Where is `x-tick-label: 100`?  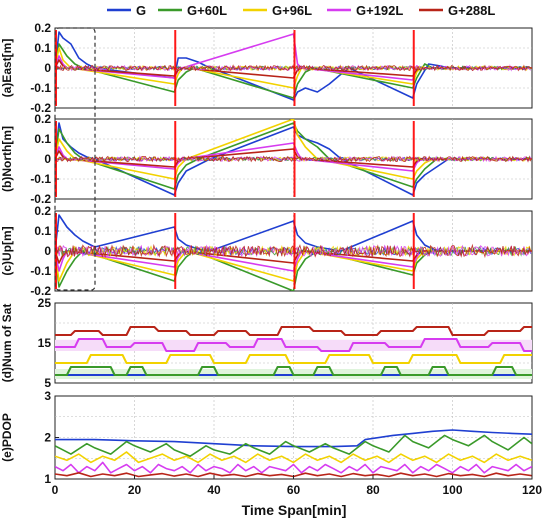
x-tick-label: 100 is located at coordinates (452, 490).